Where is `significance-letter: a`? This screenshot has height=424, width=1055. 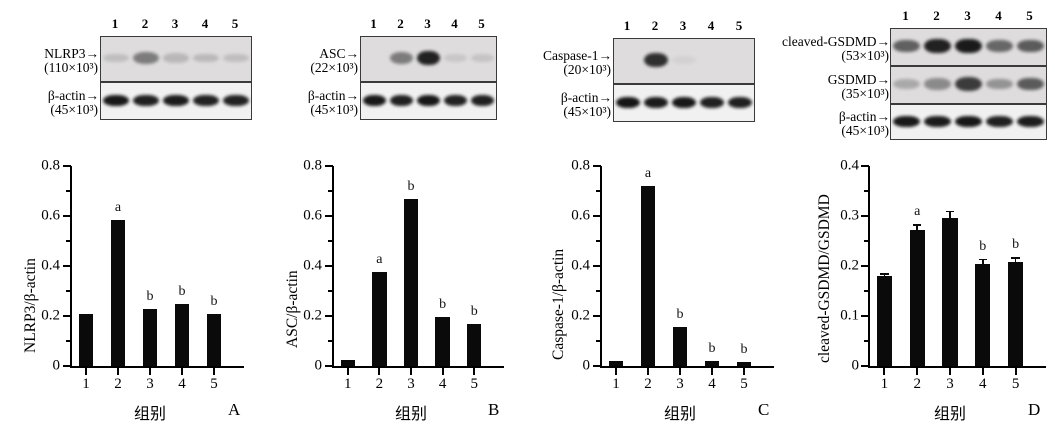
significance-letter: a is located at coordinates (917, 211).